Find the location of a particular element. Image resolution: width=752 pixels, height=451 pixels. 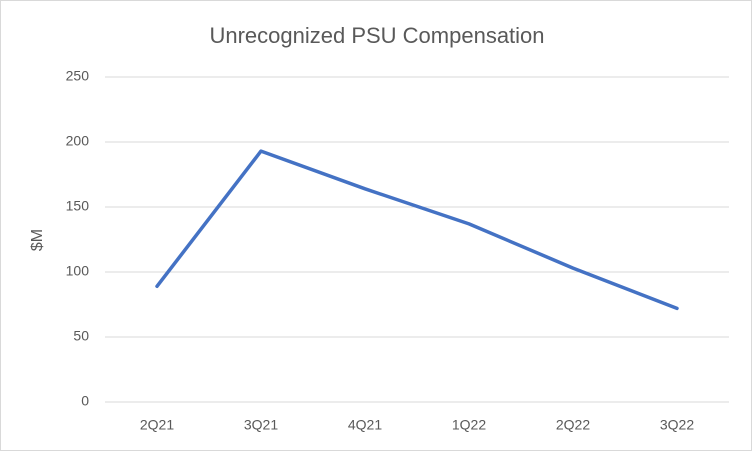

y-axis-label: $M is located at coordinates (37, 240).